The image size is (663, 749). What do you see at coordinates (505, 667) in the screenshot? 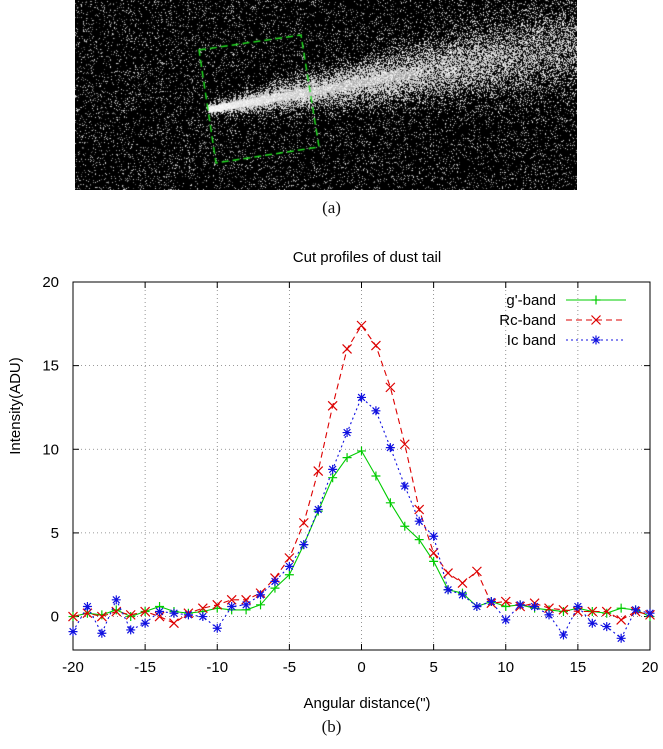
I see `x-tick-label: 10` at bounding box center [505, 667].